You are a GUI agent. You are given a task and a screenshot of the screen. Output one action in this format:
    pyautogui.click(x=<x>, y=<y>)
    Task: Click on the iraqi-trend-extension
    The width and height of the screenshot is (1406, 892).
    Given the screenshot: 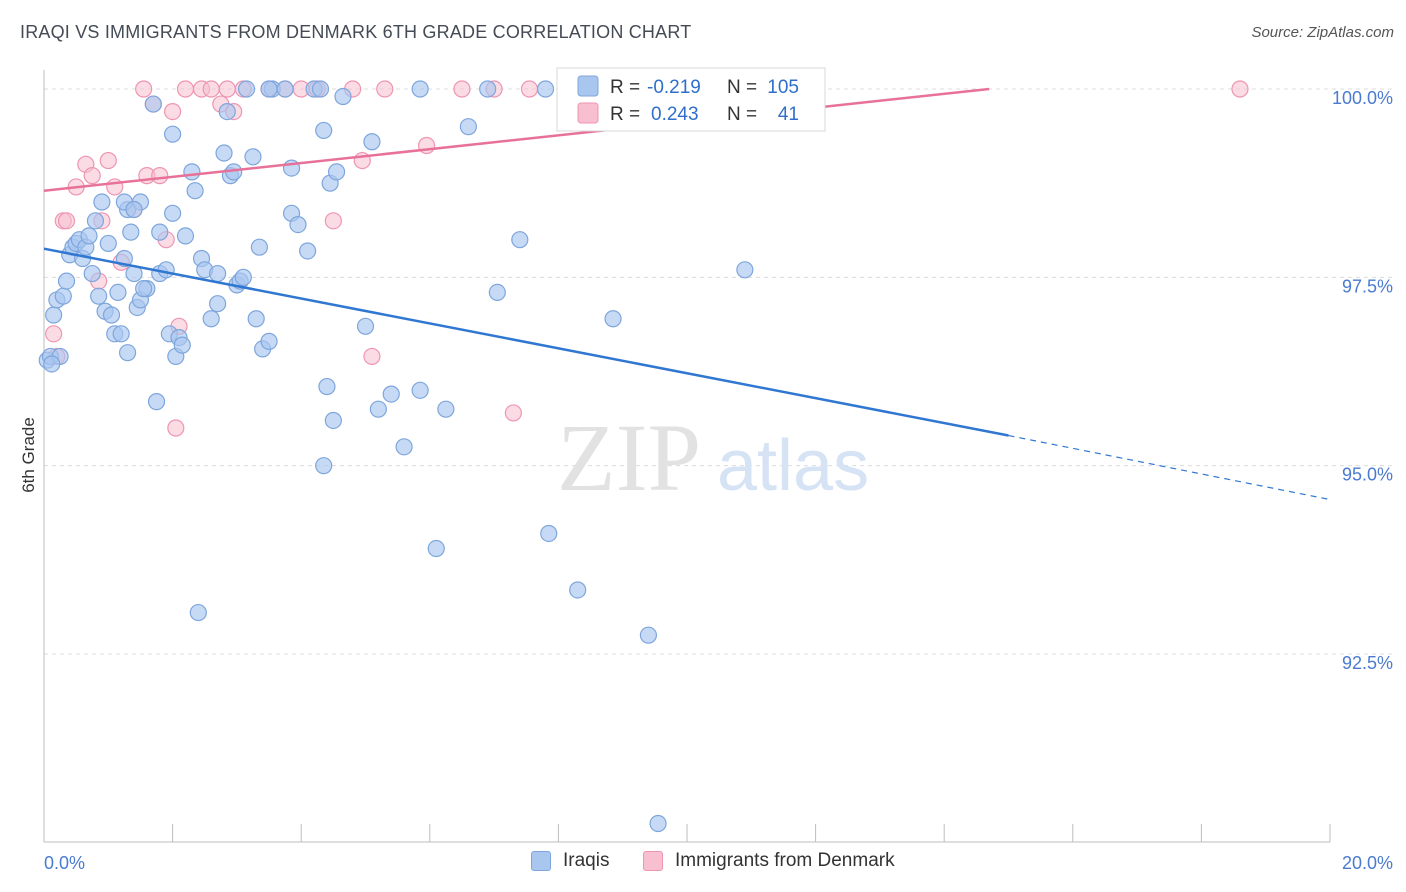 What is the action you would take?
    pyautogui.click(x=1169, y=467)
    